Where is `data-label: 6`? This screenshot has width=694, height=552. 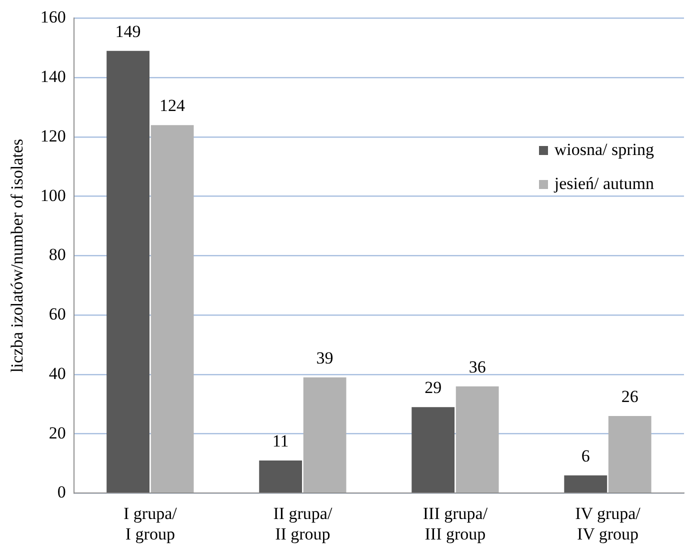 data-label: 6 is located at coordinates (585, 456).